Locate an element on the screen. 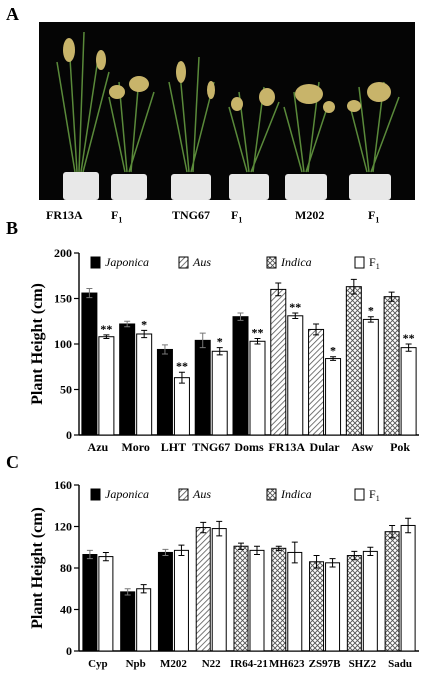 The width and height of the screenshot is (427, 673). x-tick-label: SHZ2 is located at coordinates (363, 664).